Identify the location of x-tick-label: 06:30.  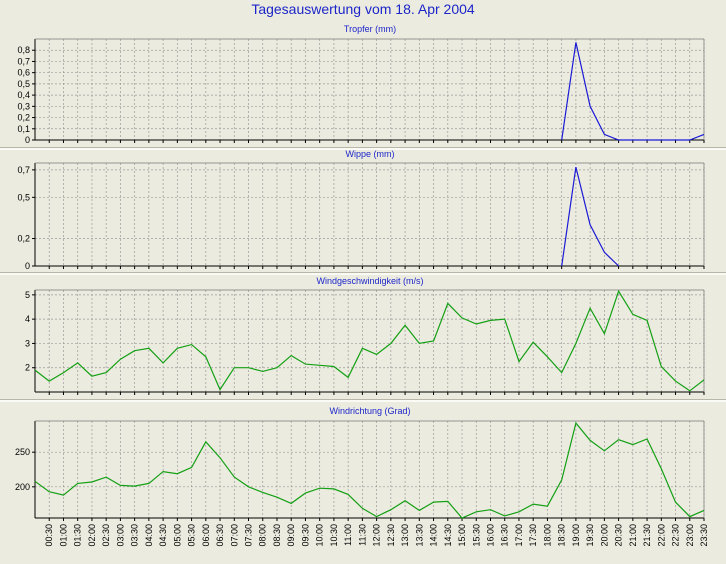
(220, 535).